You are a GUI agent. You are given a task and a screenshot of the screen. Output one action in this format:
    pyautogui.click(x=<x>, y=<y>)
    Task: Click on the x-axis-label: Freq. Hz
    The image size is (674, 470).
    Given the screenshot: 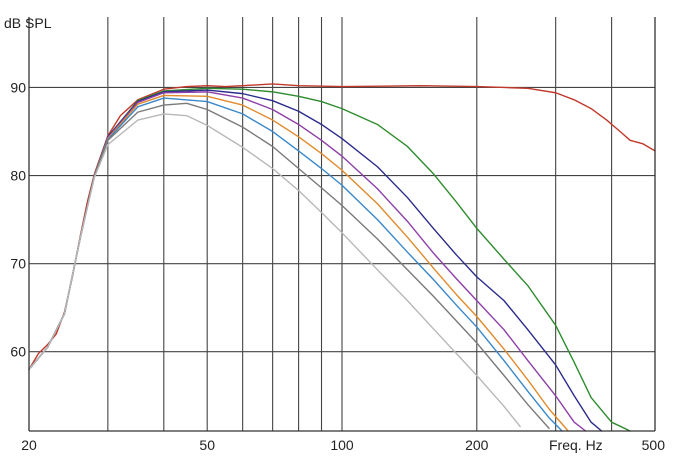 What is the action you would take?
    pyautogui.click(x=576, y=445)
    